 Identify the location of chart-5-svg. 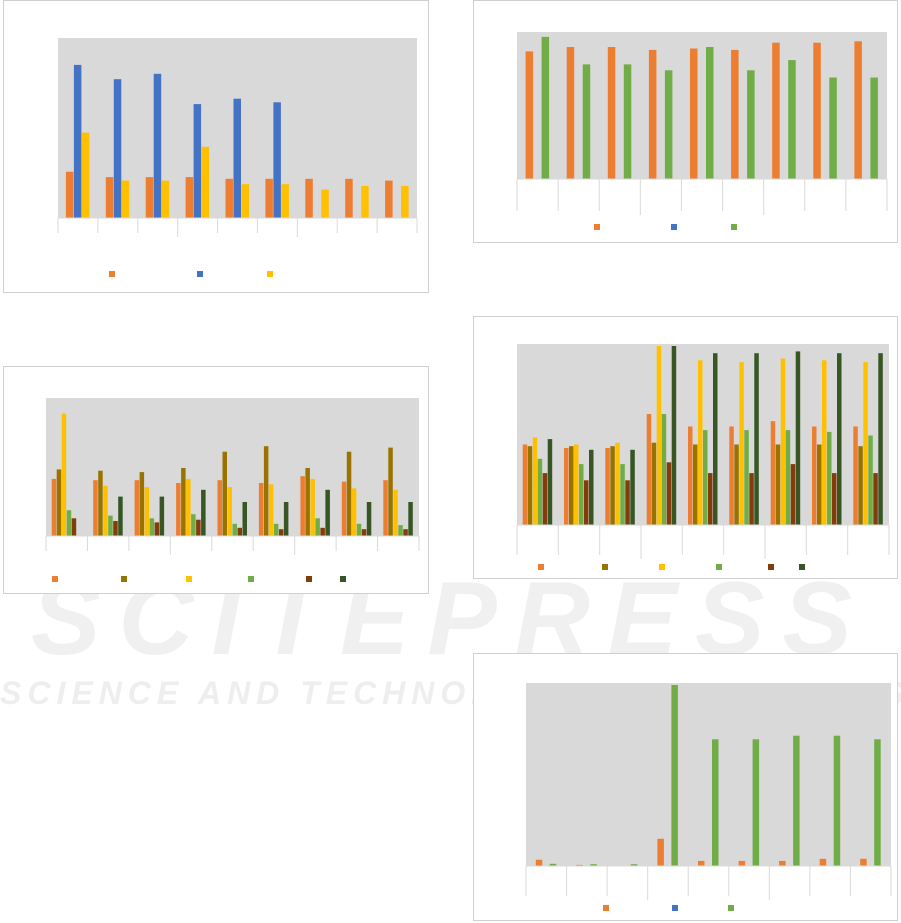
(708, 797).